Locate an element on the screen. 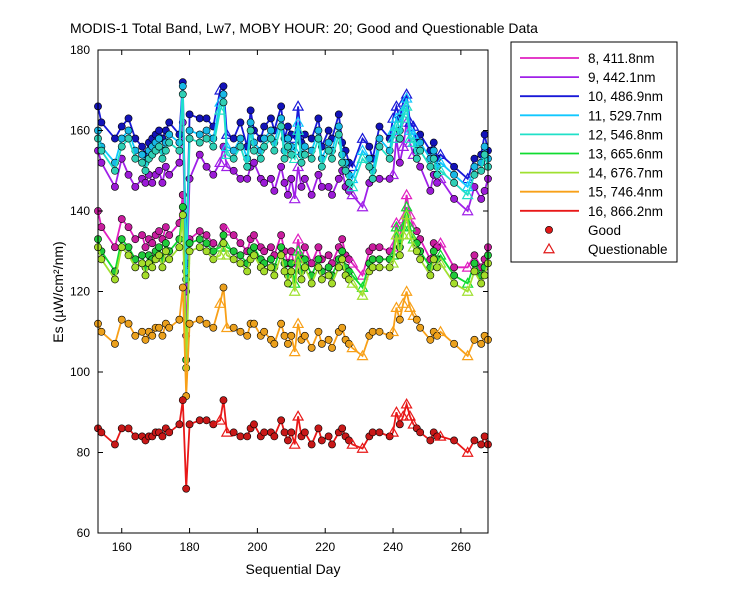 The image size is (750, 600). legend-label: 9, 442.1nm is located at coordinates (622, 77).